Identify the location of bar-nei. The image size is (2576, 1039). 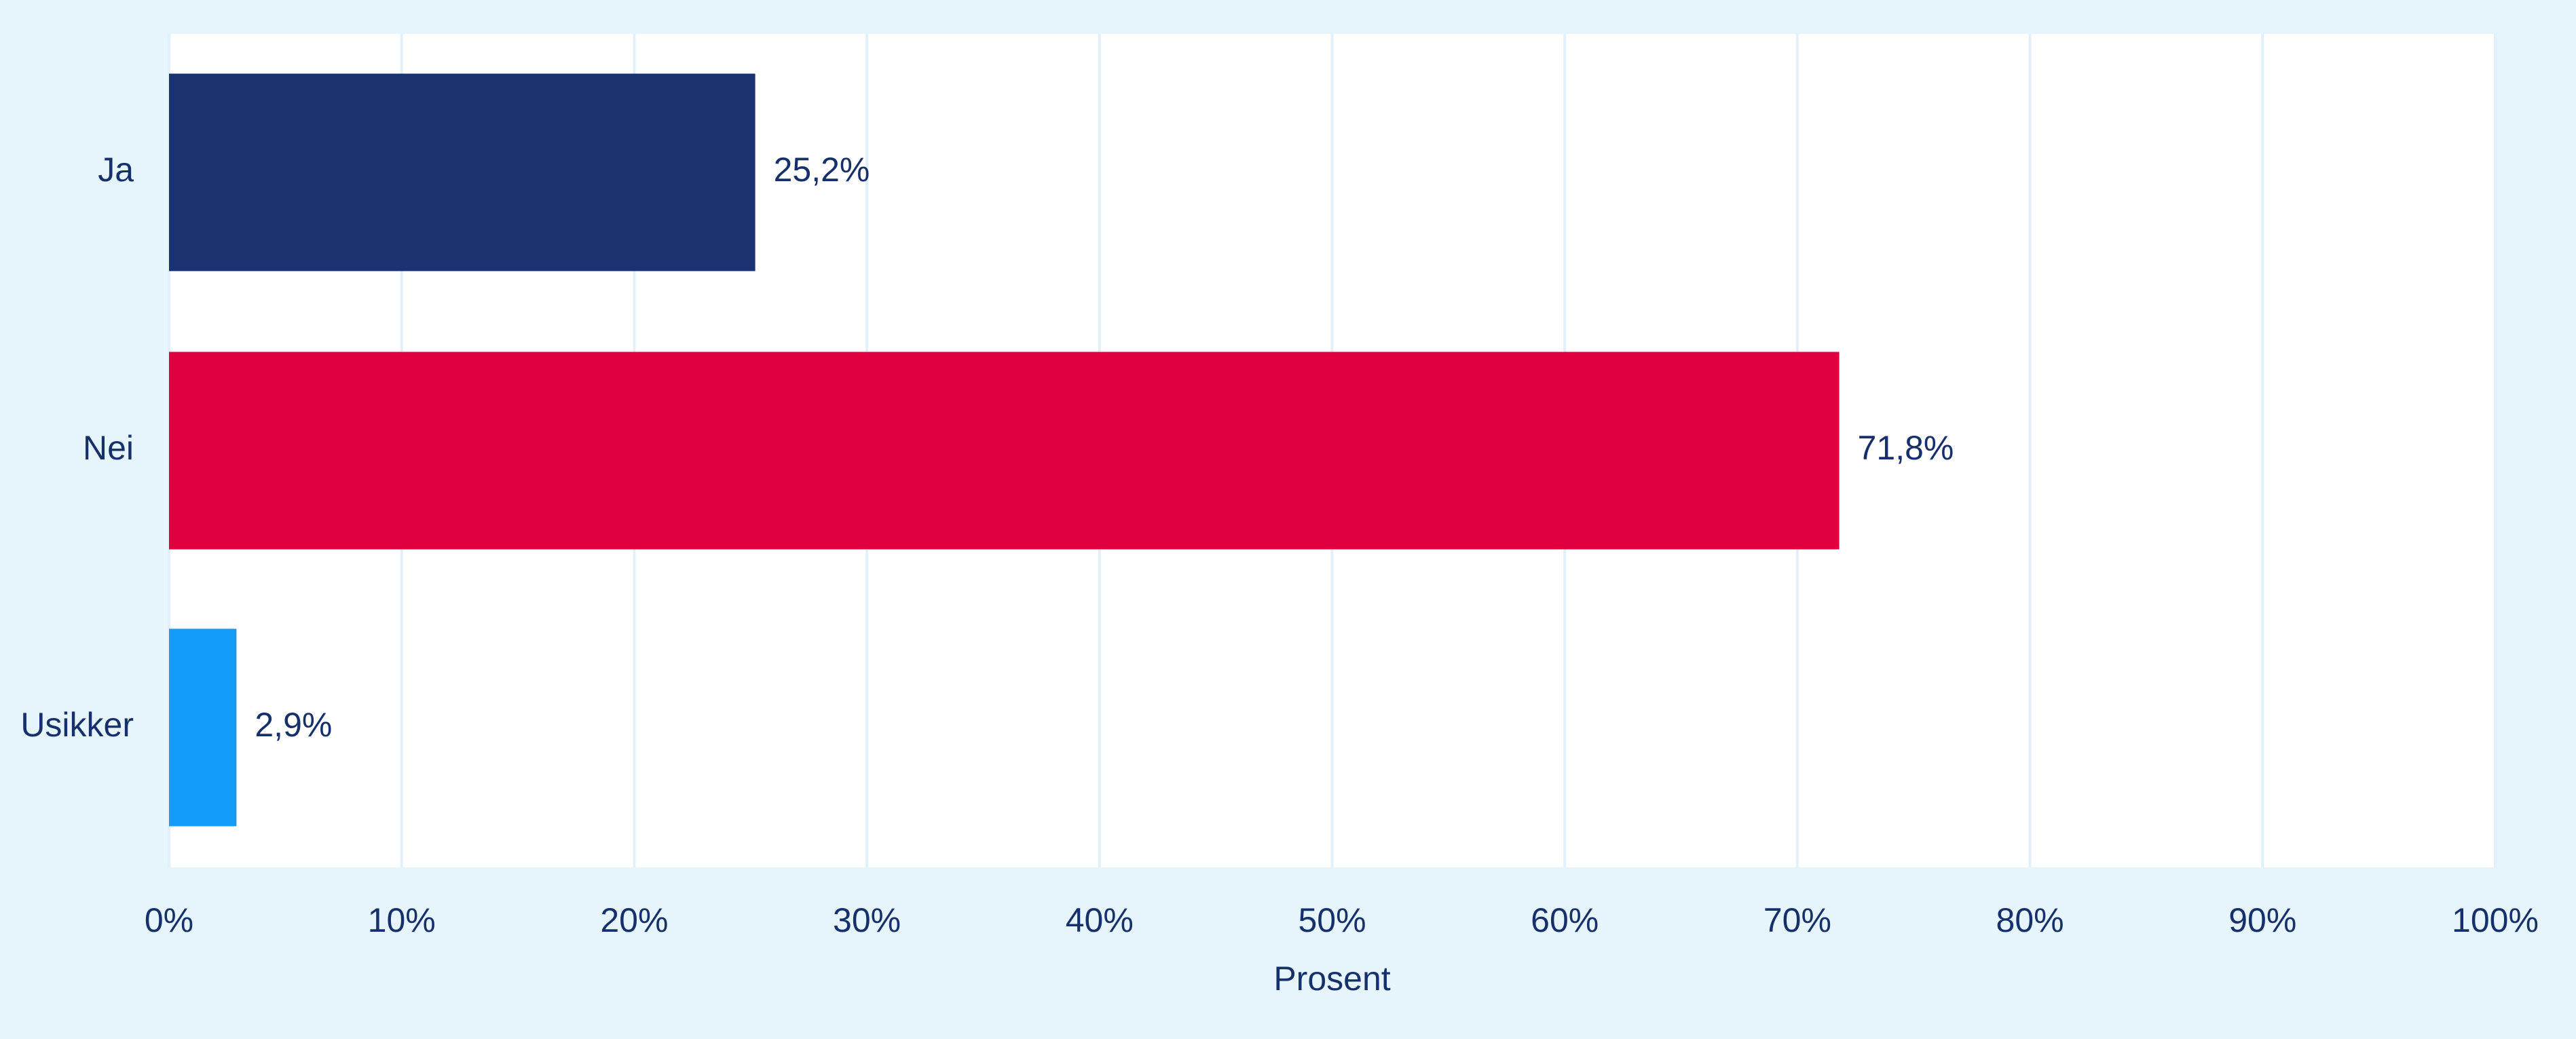
(1005, 451).